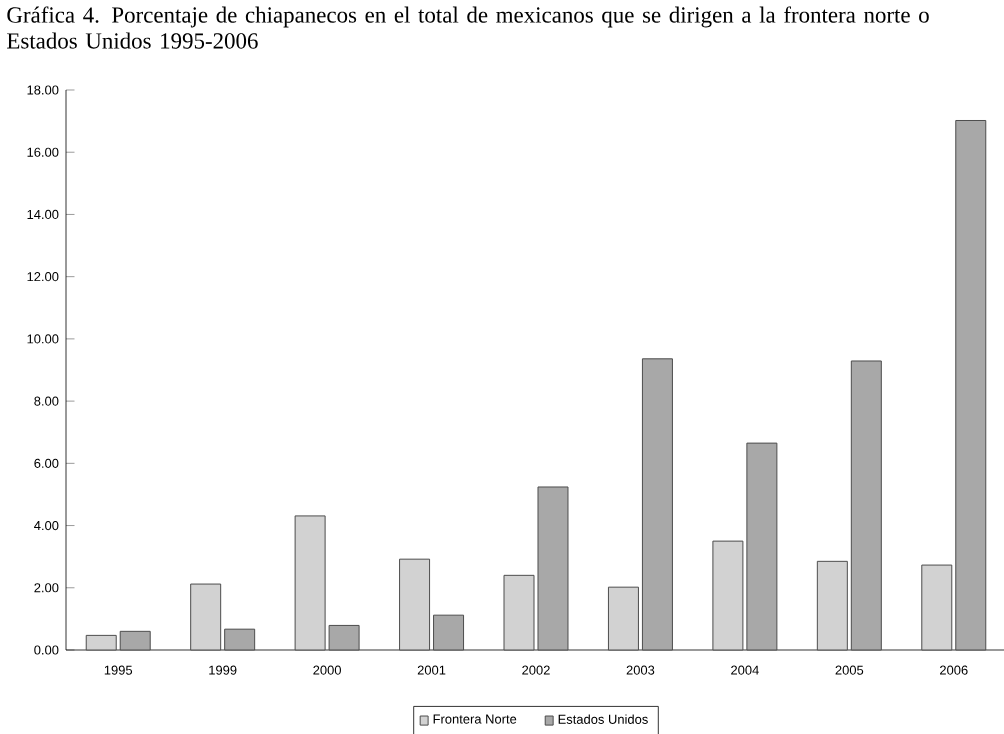 The width and height of the screenshot is (1004, 734). What do you see at coordinates (468, 27) in the screenshot?
I see `chart-title: Gráfica 4. Porcentaje de chiapanecos en el total de mexicanos que se dirigen a la frontera norte o Estados Unidos 1995-2006` at bounding box center [468, 27].